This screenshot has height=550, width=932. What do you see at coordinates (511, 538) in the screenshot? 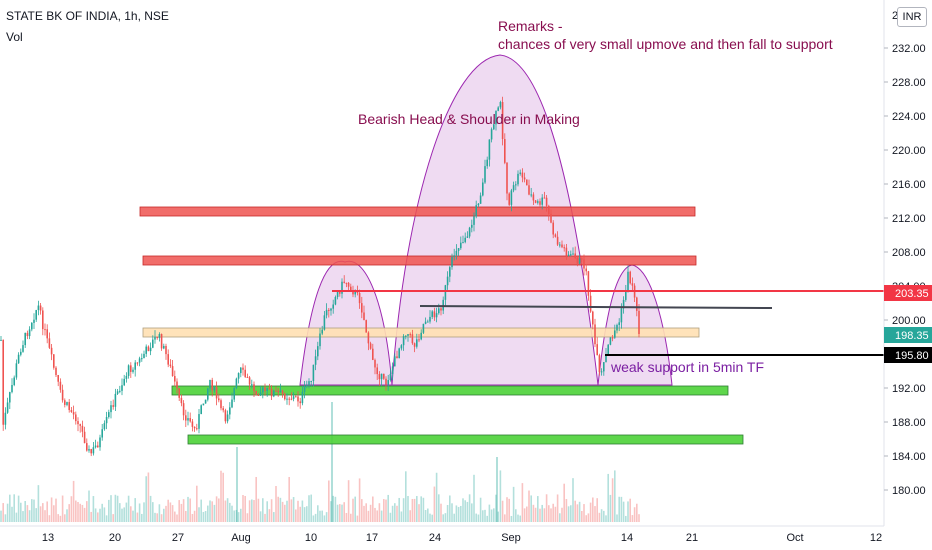
I see `time-tick-label: Sep` at bounding box center [511, 538].